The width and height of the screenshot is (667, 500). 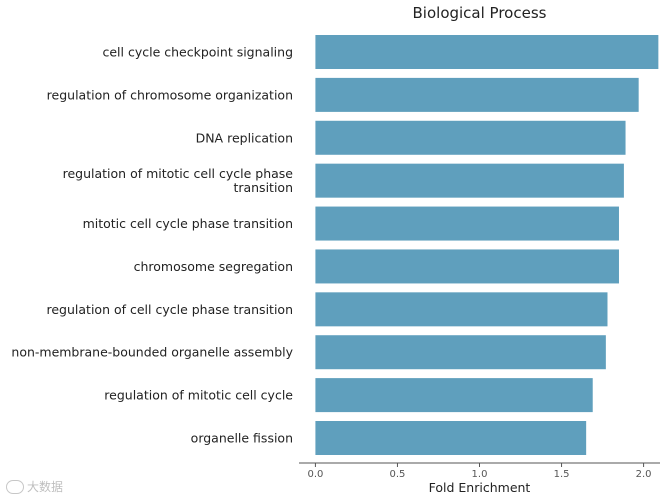 What do you see at coordinates (562, 474) in the screenshot?
I see `x-tick-label: 1.5` at bounding box center [562, 474].